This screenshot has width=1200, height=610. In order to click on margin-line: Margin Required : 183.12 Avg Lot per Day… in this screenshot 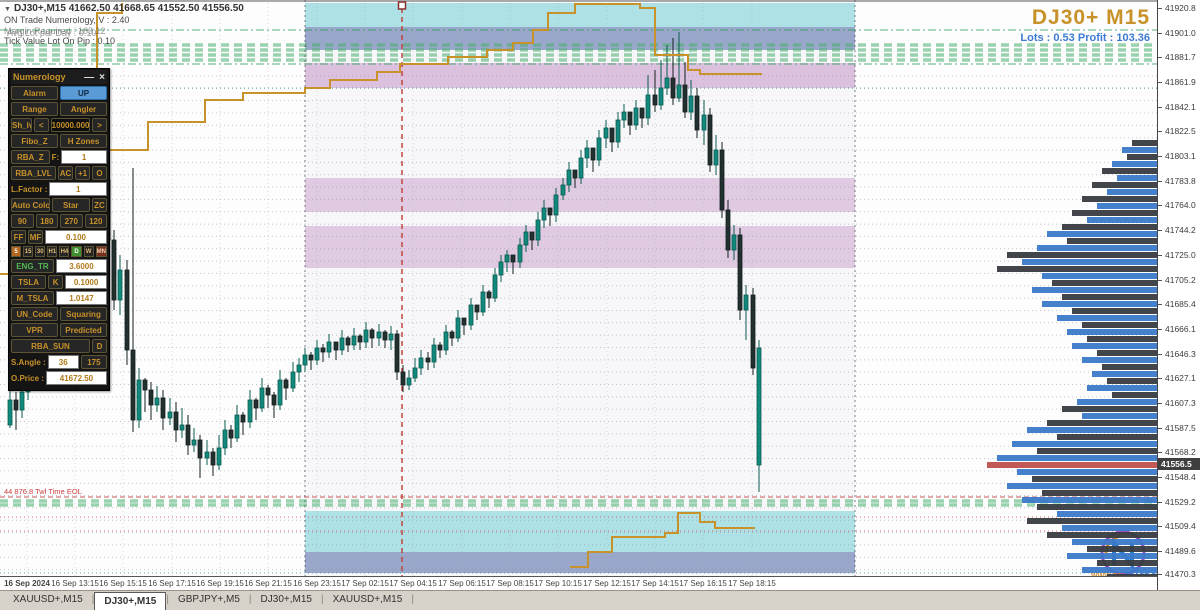, I will do `click(124, 32)`.